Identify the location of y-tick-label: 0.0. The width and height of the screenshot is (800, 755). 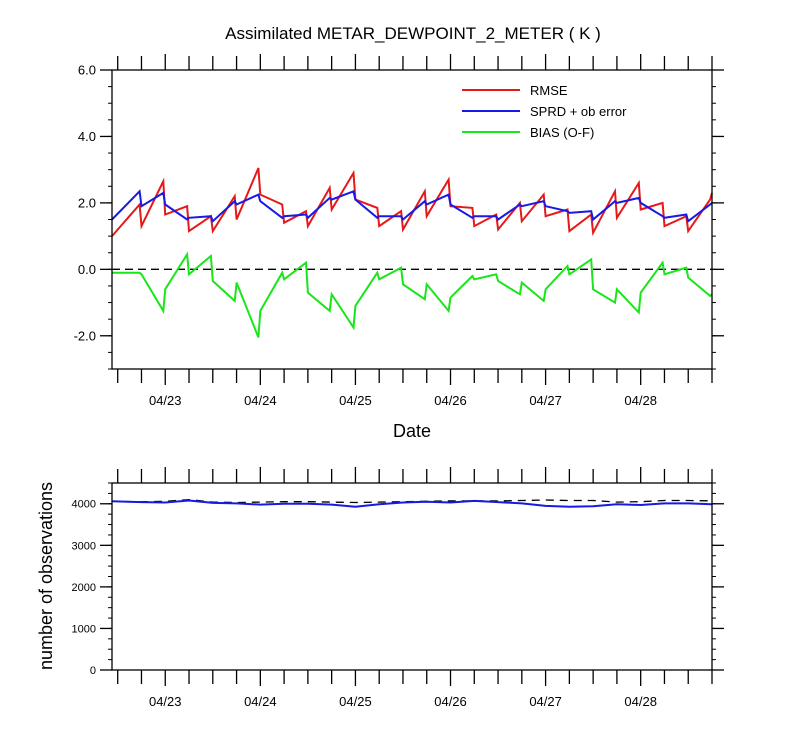
(87, 269).